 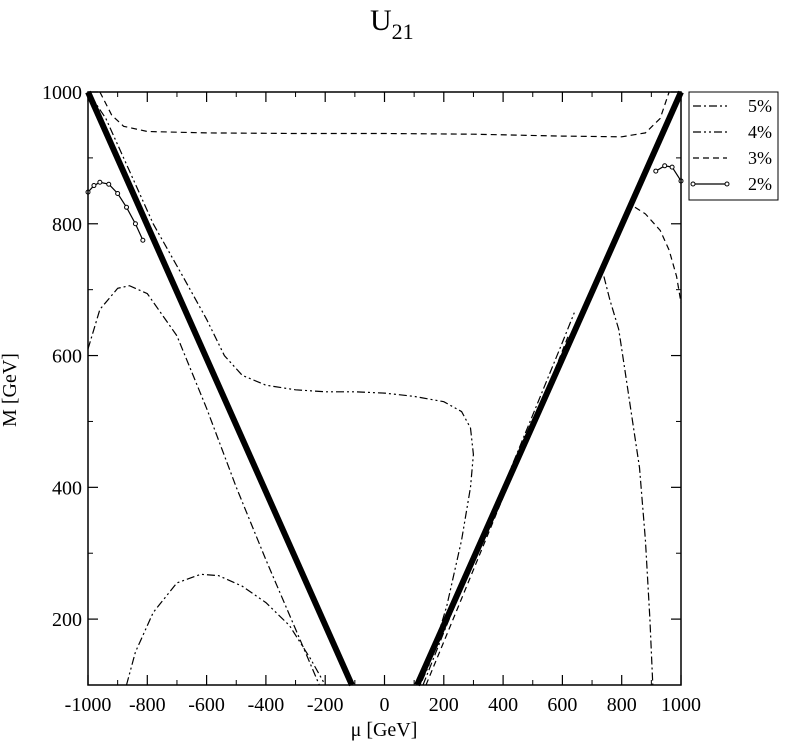 What do you see at coordinates (668, 173) in the screenshot?
I see `contour-line-2pct` at bounding box center [668, 173].